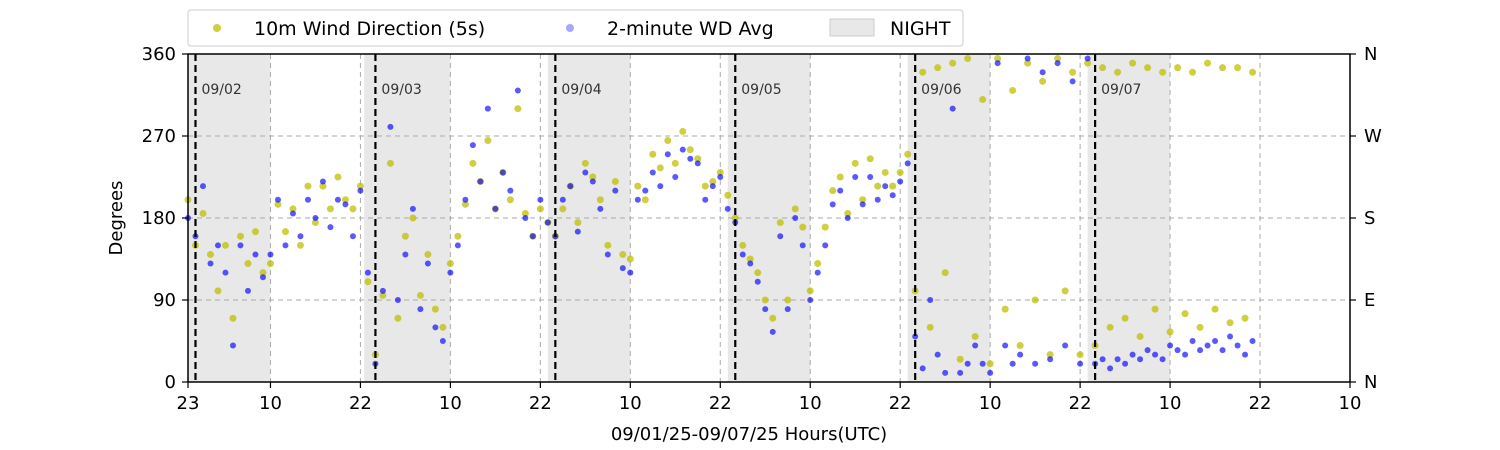 This screenshot has height=450, width=1500. I want to click on x-tick-label-7: 10, so click(810, 403).